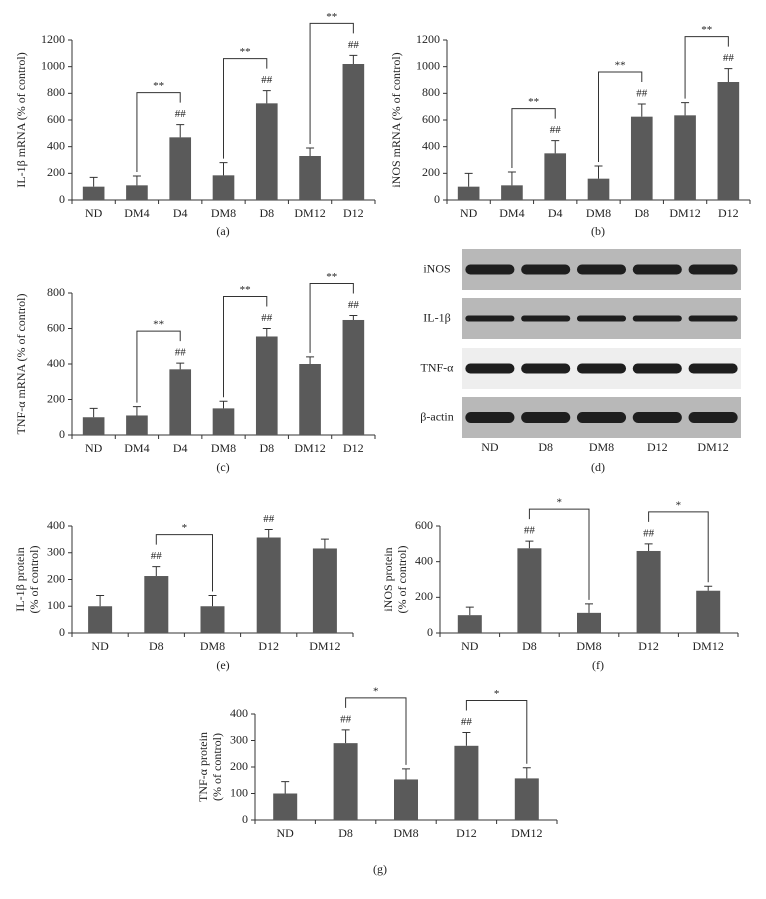  I want to click on panel-caption: (g), so click(380, 869).